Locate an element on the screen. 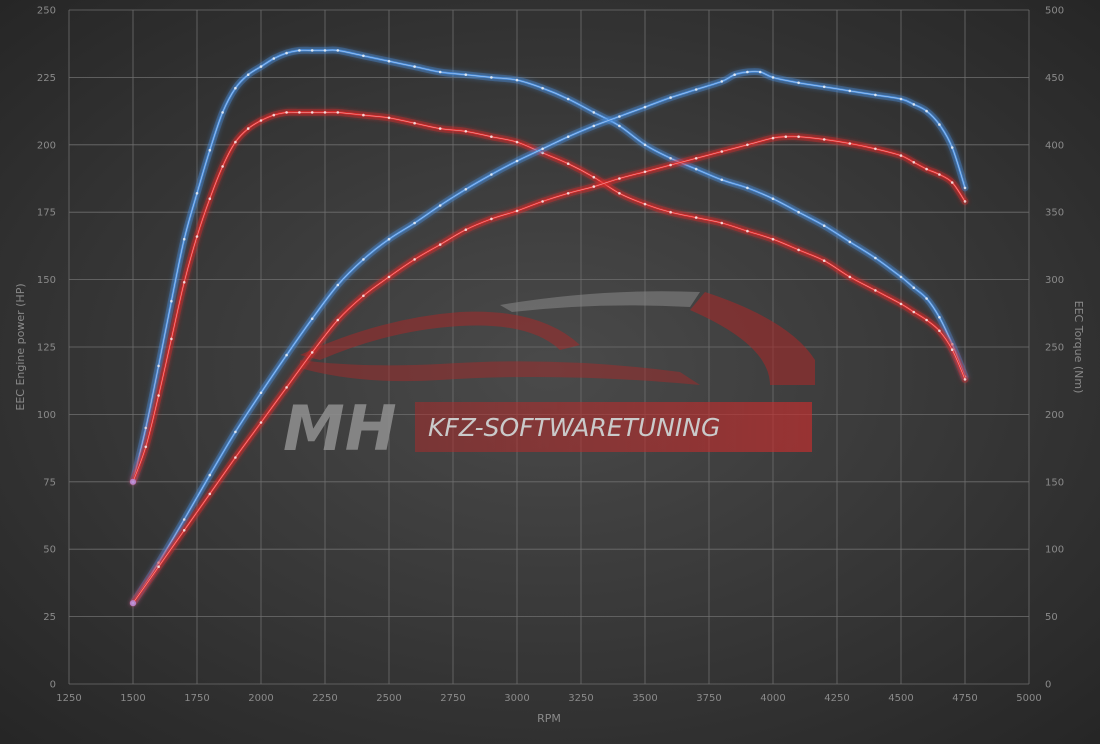 This screenshot has height=744, width=1100. x-tick-label: 2250 is located at coordinates (324, 698).